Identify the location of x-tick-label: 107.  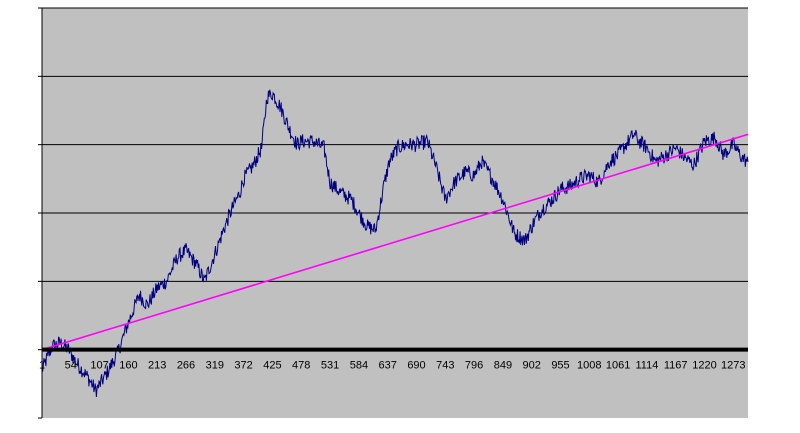
(99, 366).